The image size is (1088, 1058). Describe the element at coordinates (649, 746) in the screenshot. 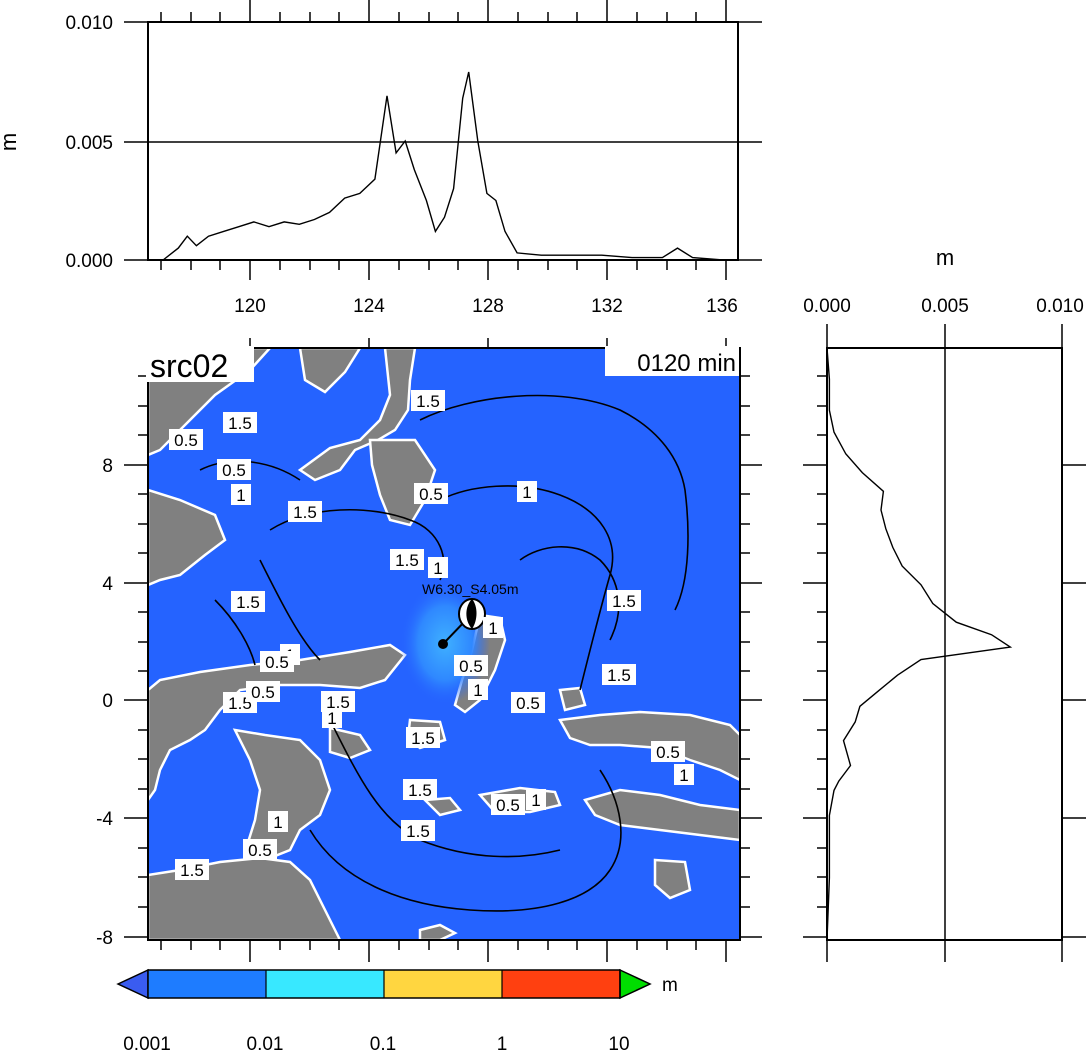

I see `land-new-guinea` at that location.